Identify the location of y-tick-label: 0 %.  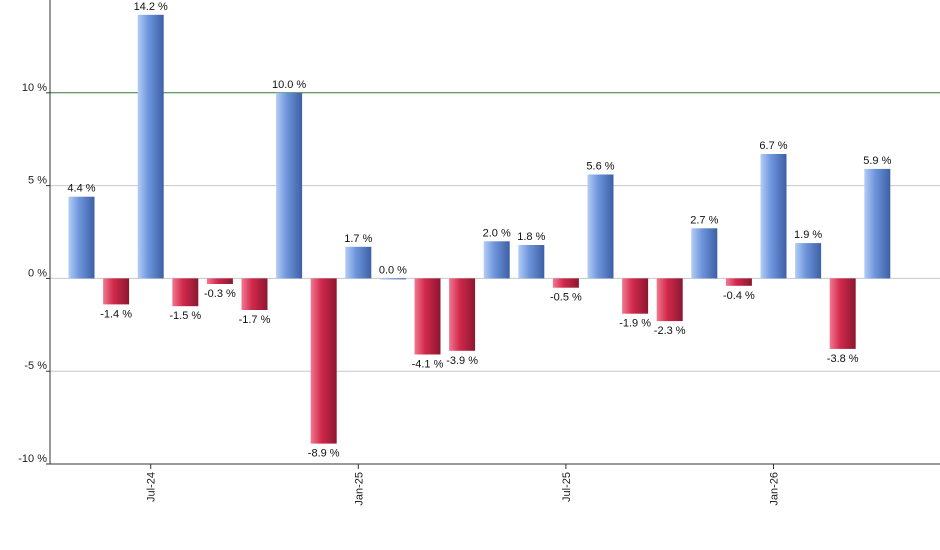
(37, 273).